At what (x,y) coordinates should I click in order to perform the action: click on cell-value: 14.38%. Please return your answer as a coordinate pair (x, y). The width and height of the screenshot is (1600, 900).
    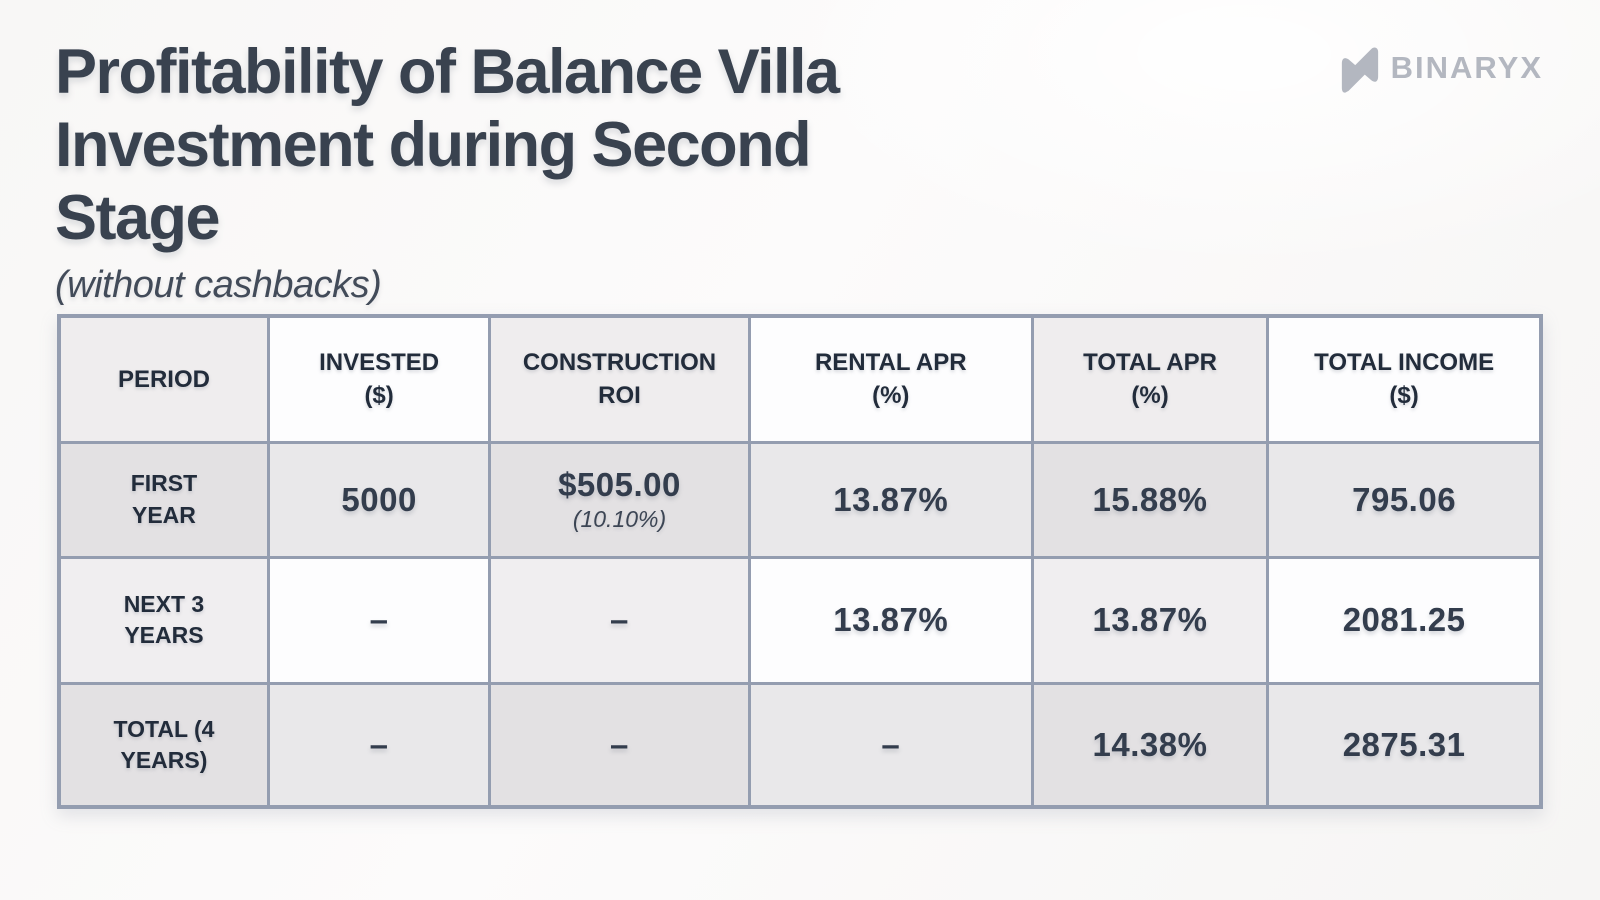
    Looking at the image, I should click on (1150, 744).